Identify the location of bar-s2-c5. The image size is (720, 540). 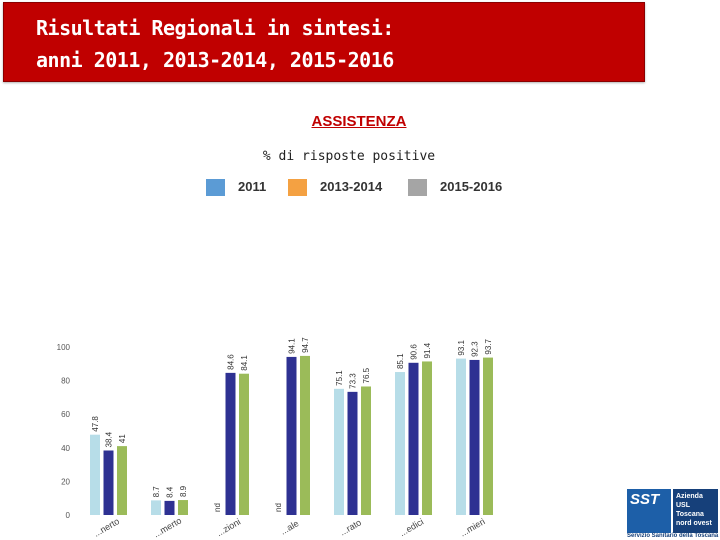
(427, 438).